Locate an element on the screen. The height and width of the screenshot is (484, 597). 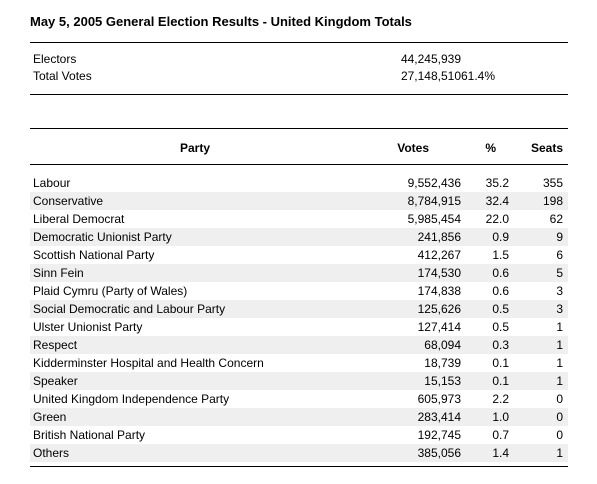
party-name: Conservative is located at coordinates (68, 201).